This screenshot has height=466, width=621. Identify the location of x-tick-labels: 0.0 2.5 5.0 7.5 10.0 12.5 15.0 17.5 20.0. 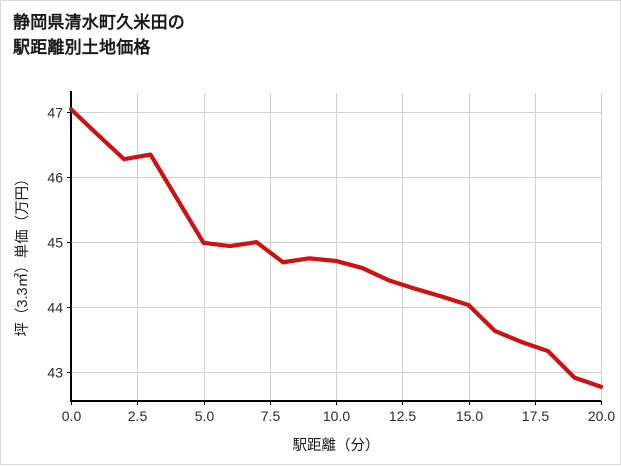
(339, 416).